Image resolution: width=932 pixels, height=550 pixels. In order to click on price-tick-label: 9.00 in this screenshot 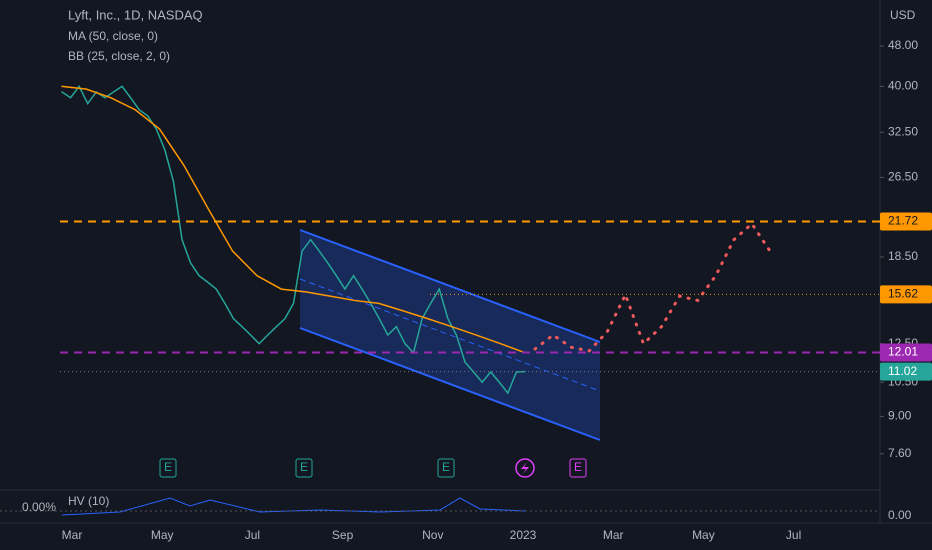, I will do `click(900, 416)`.